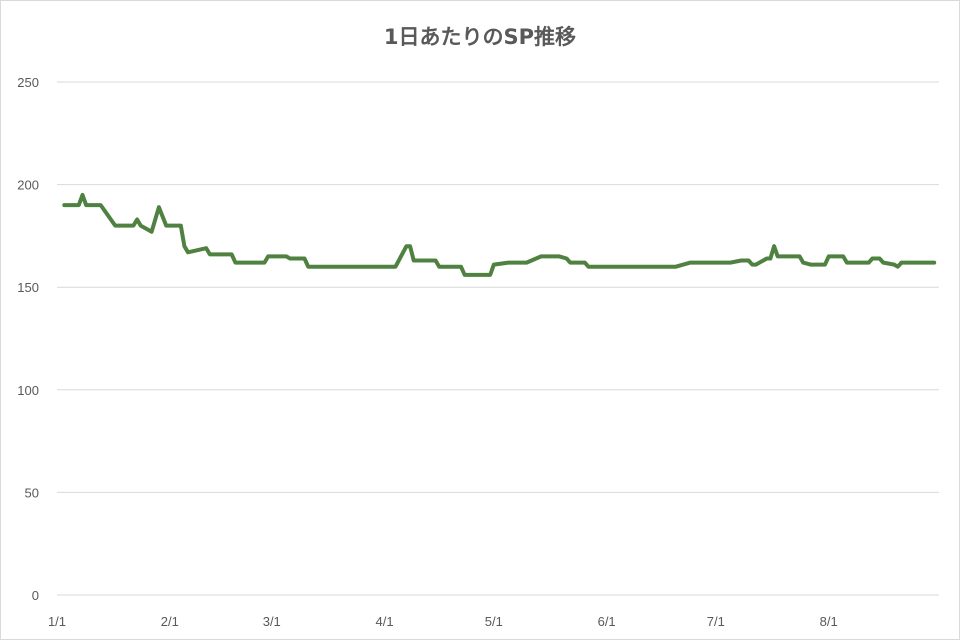  I want to click on x-tick-label: 1/1, so click(57, 621).